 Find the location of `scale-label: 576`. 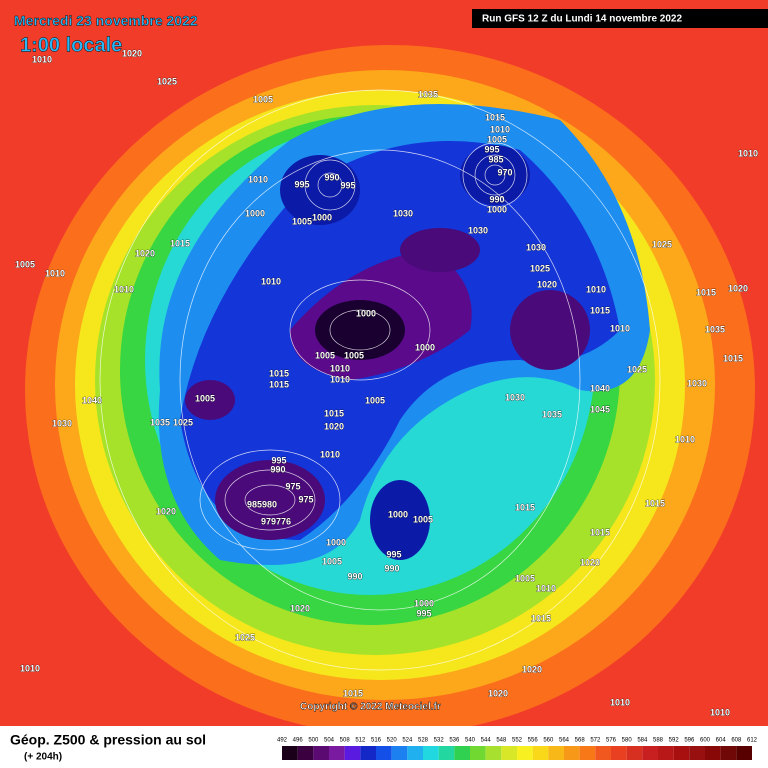

scale-label: 576 is located at coordinates (611, 741).